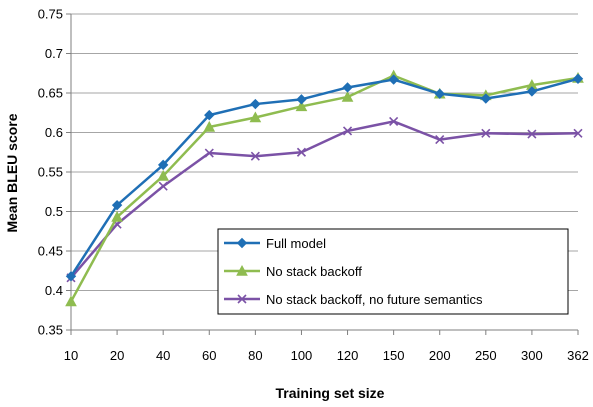  I want to click on legend-label: No stack backoff, no future semantics, so click(374, 299).